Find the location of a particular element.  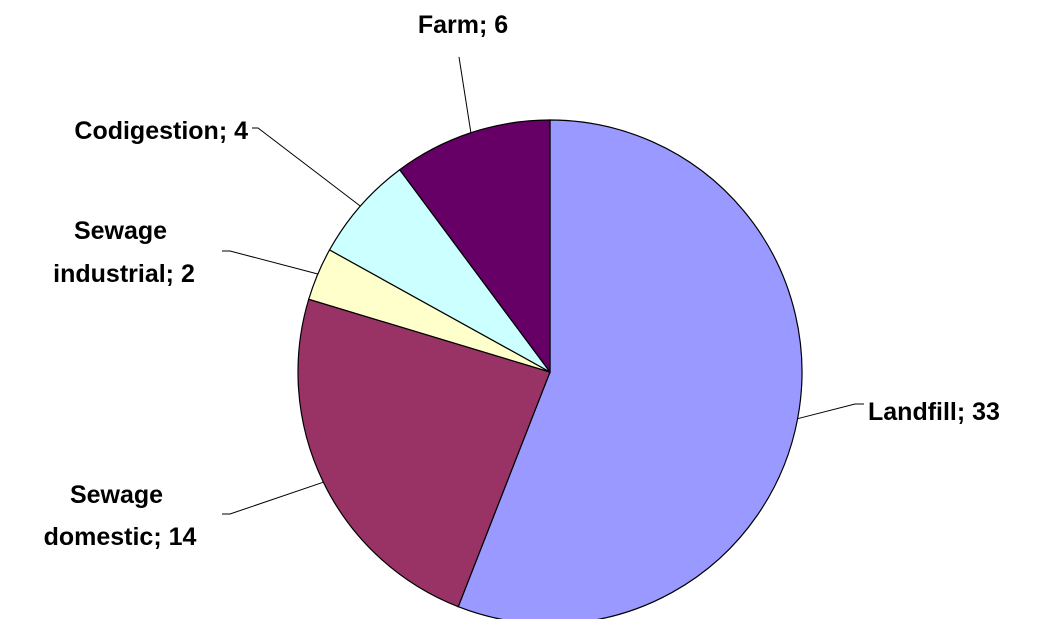

leader-line-landfill is located at coordinates (830, 411).